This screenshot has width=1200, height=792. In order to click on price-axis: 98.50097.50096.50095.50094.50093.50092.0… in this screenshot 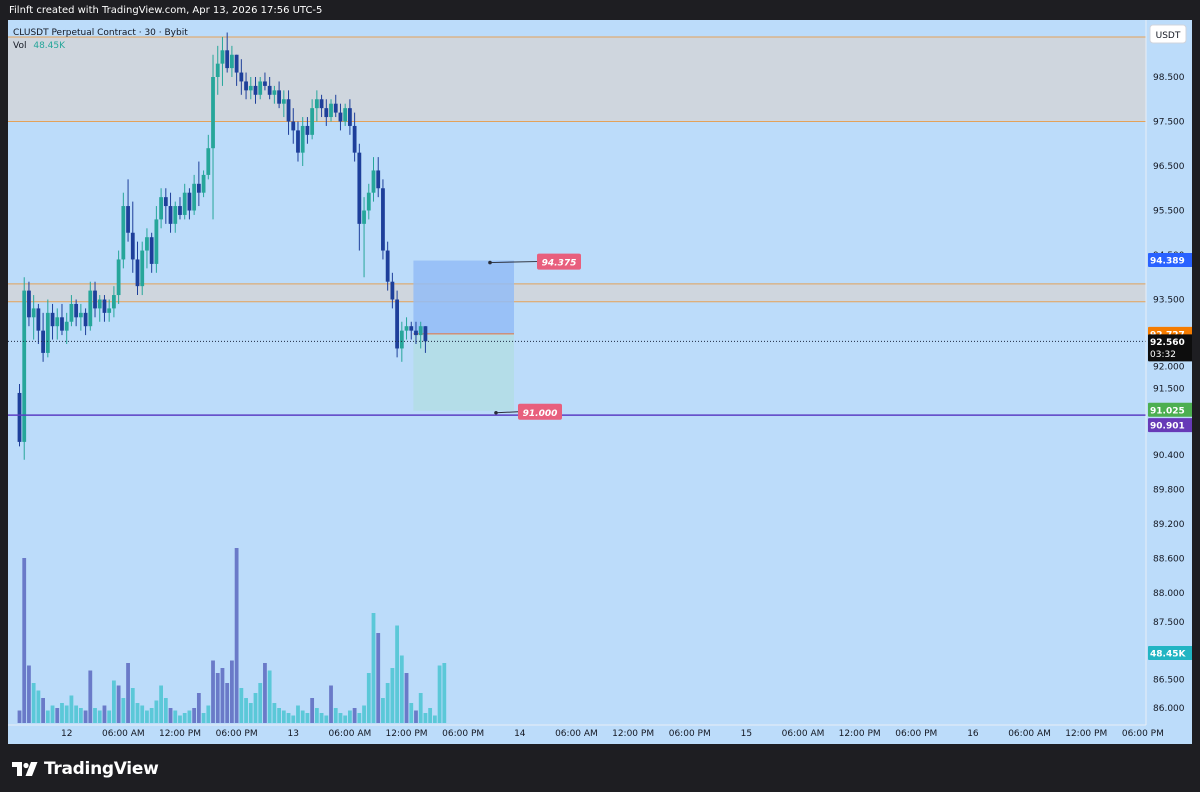, I will do `click(1168, 382)`.